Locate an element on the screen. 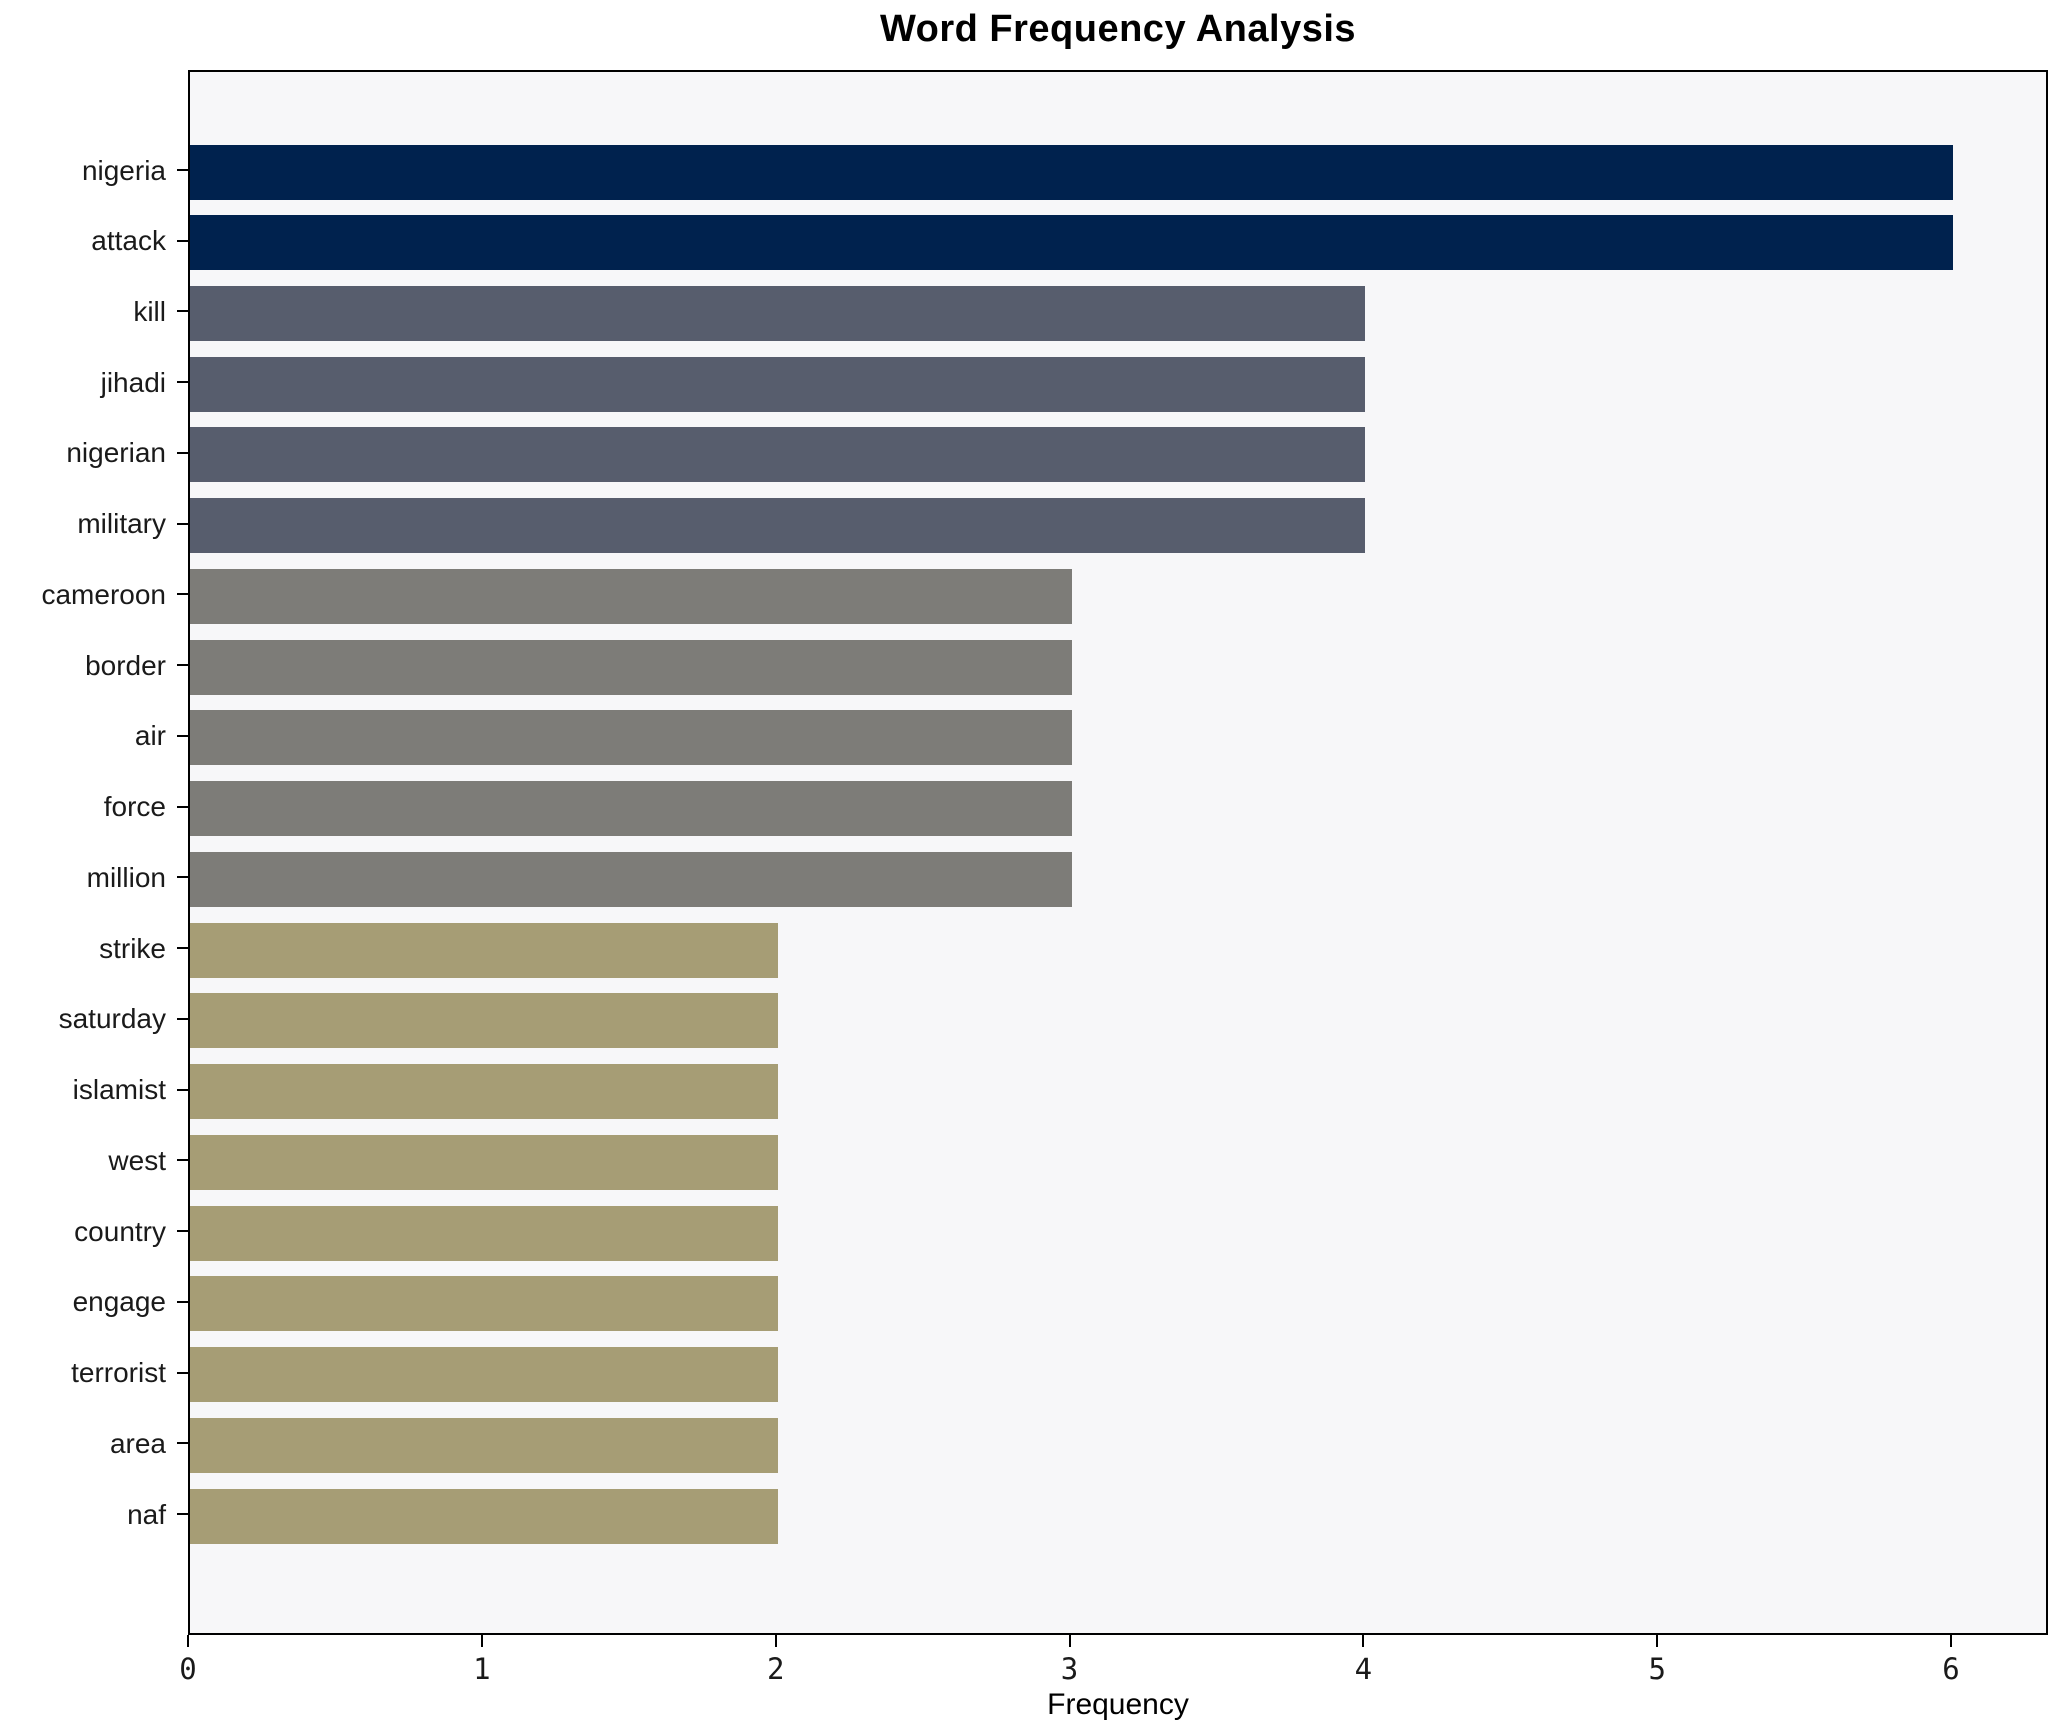 The height and width of the screenshot is (1722, 2067). bar-terrorist is located at coordinates (484, 1375).